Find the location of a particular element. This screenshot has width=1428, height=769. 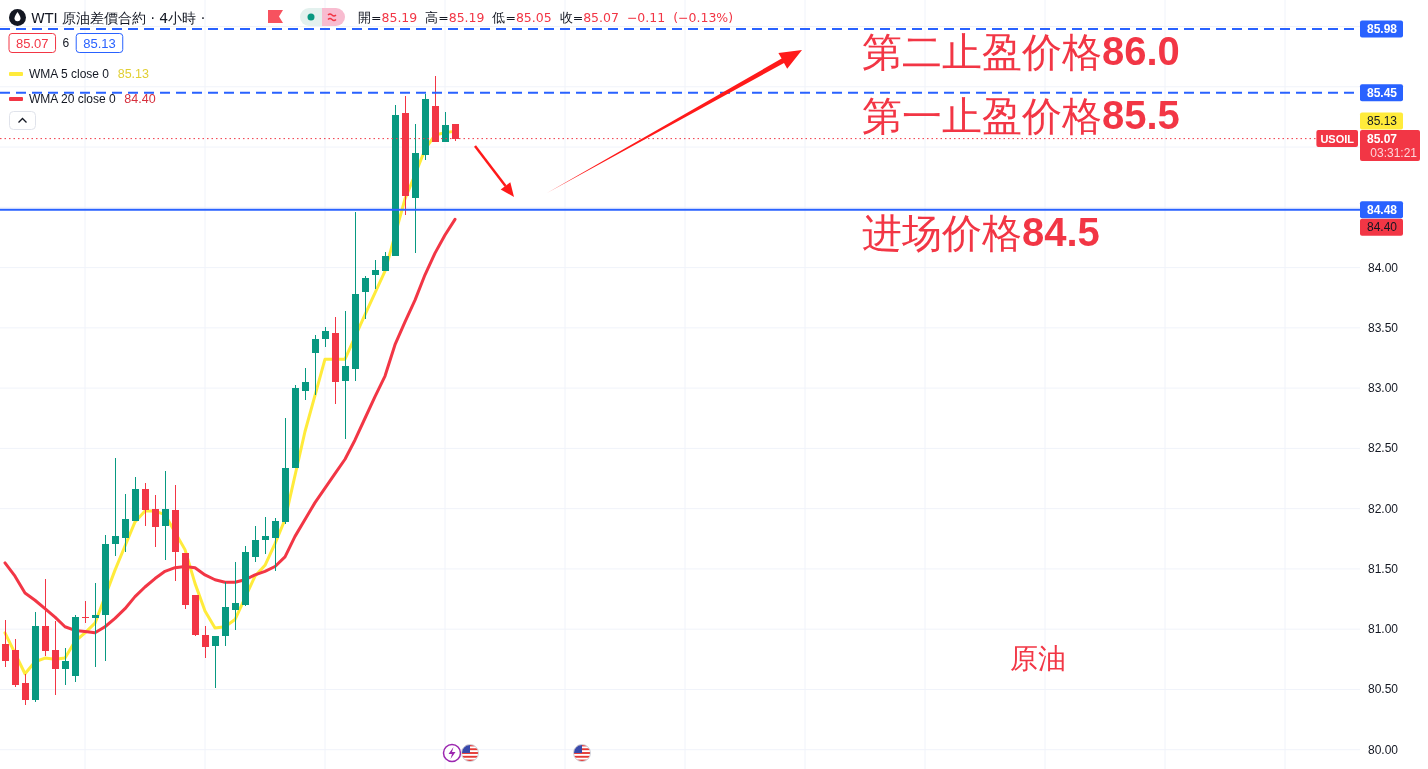

ref-line-label: USOIL is located at coordinates (1337, 138).